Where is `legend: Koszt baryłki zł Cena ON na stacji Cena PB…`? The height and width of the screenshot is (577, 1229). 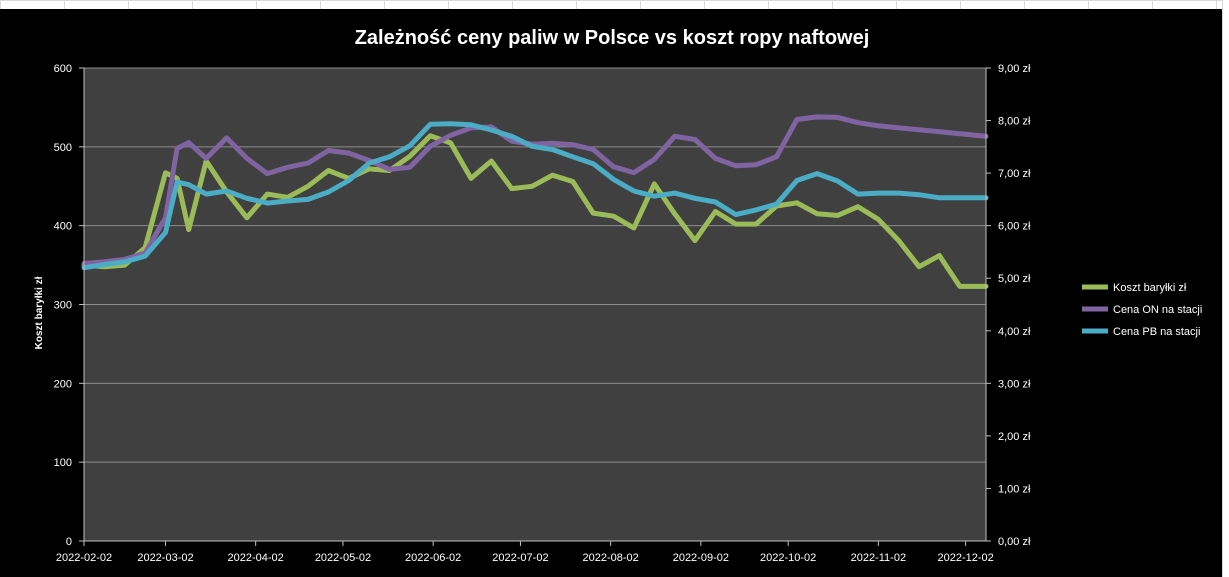
legend: Koszt baryłki zł Cena ON na stacji Cena PB… is located at coordinates (1142, 310).